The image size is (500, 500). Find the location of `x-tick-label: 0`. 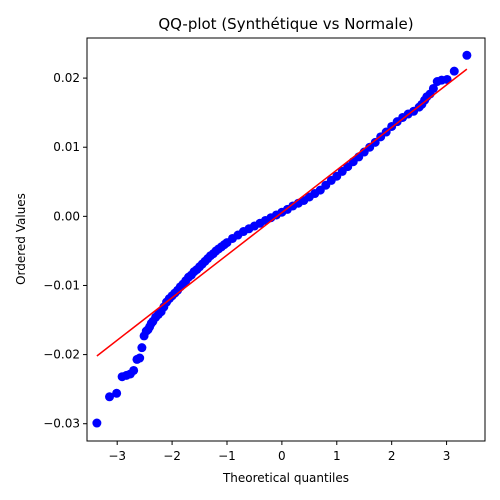

x-tick-label: 0 is located at coordinates (282, 456).